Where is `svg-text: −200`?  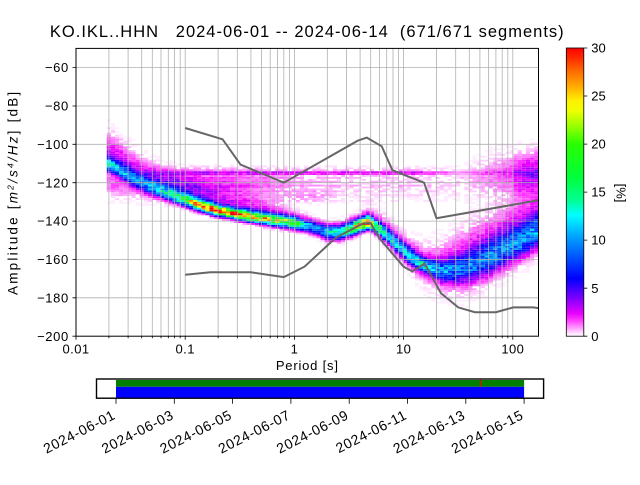 svg-text: −200 is located at coordinates (53, 336).